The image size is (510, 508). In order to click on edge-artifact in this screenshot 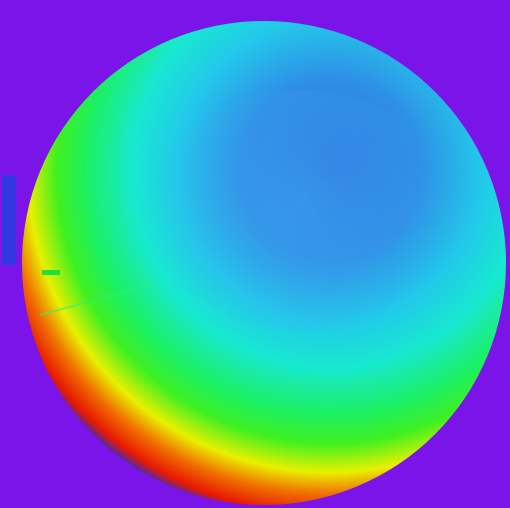, I will do `click(9, 220)`.